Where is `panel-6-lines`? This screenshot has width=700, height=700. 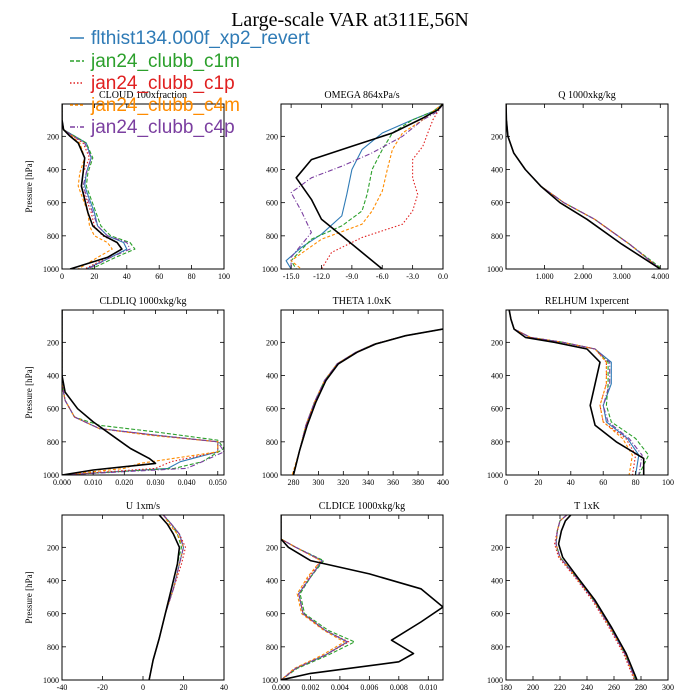 panel-6-lines is located at coordinates (167, 597).